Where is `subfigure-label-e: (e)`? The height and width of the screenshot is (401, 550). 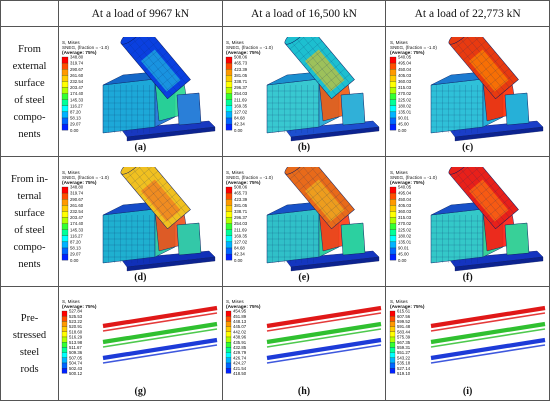
subfigure-label-e: (e) is located at coordinates (304, 277).